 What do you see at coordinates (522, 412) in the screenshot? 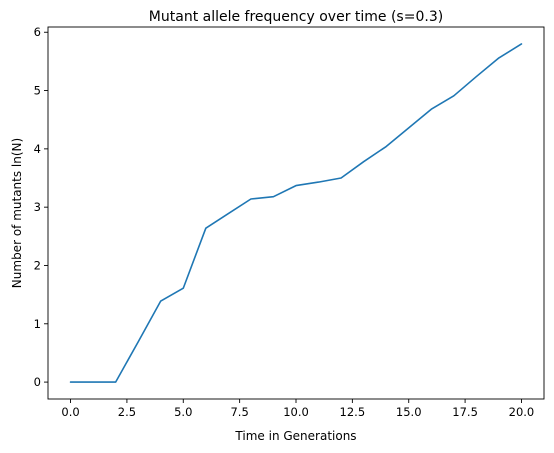
I see `x-tick-label: 20.0` at bounding box center [522, 412].